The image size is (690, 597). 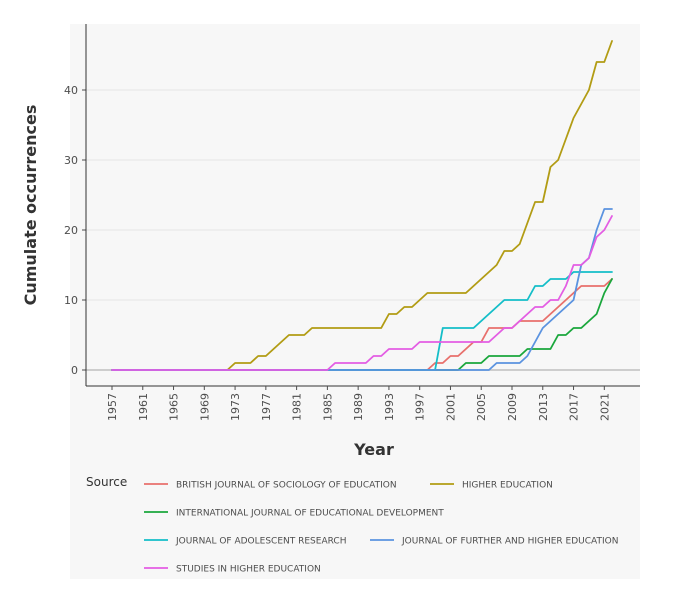 I want to click on x-tick-label: 2021, so click(x=604, y=407).